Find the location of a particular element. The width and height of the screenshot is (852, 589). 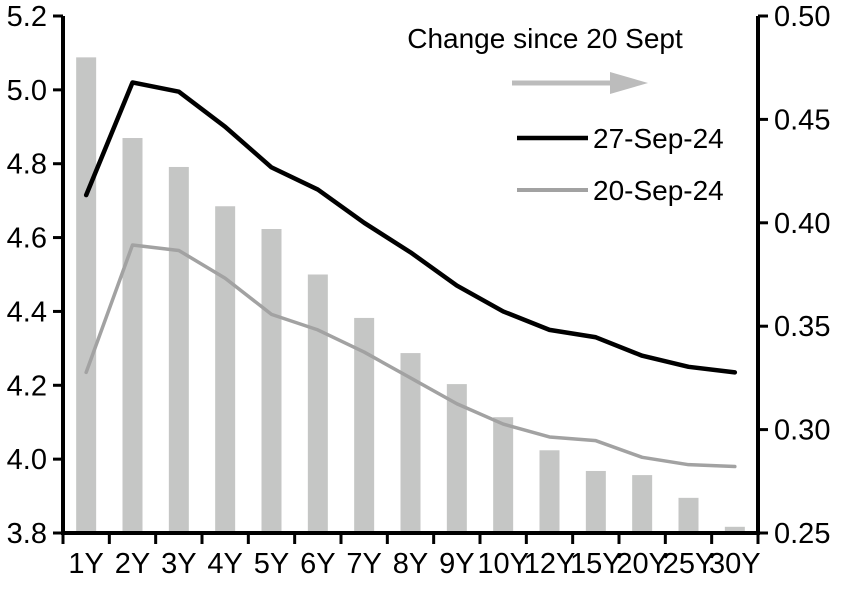

y-tick-label-left: 5.2 is located at coordinates (27, 17).